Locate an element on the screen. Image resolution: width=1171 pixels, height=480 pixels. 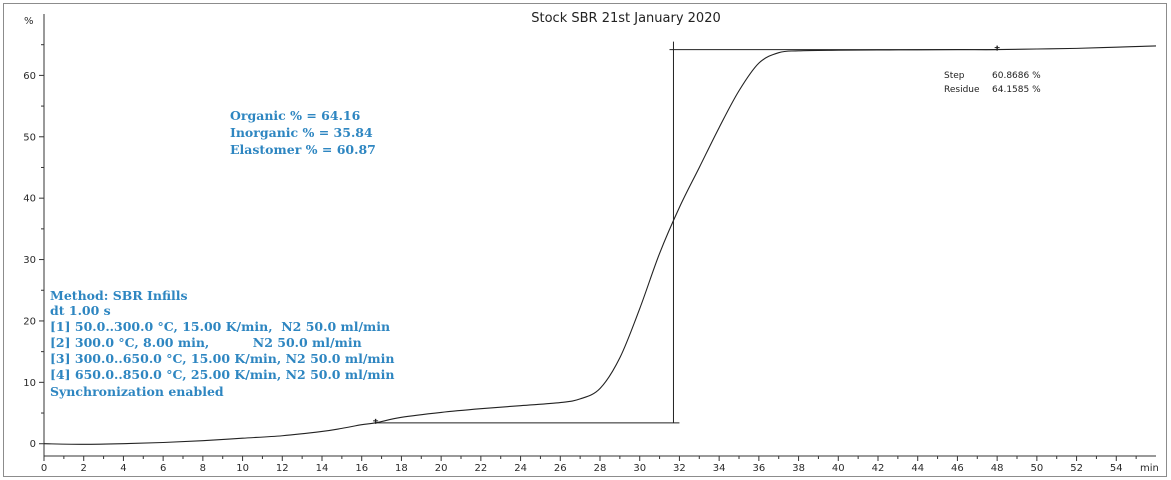
method-line: [2] 300.0 °C, 8.00 min, N2 50.0 ml/min is located at coordinates (206, 342).